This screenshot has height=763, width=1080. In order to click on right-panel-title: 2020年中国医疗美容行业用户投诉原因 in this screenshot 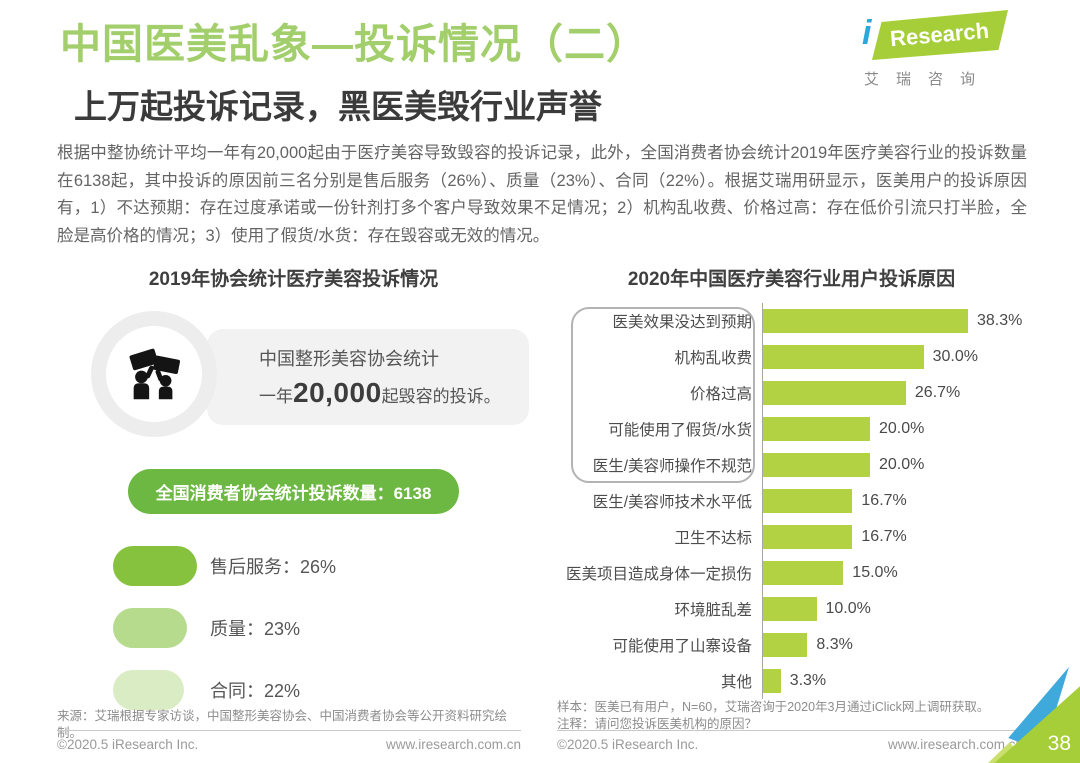, I will do `click(791, 279)`.